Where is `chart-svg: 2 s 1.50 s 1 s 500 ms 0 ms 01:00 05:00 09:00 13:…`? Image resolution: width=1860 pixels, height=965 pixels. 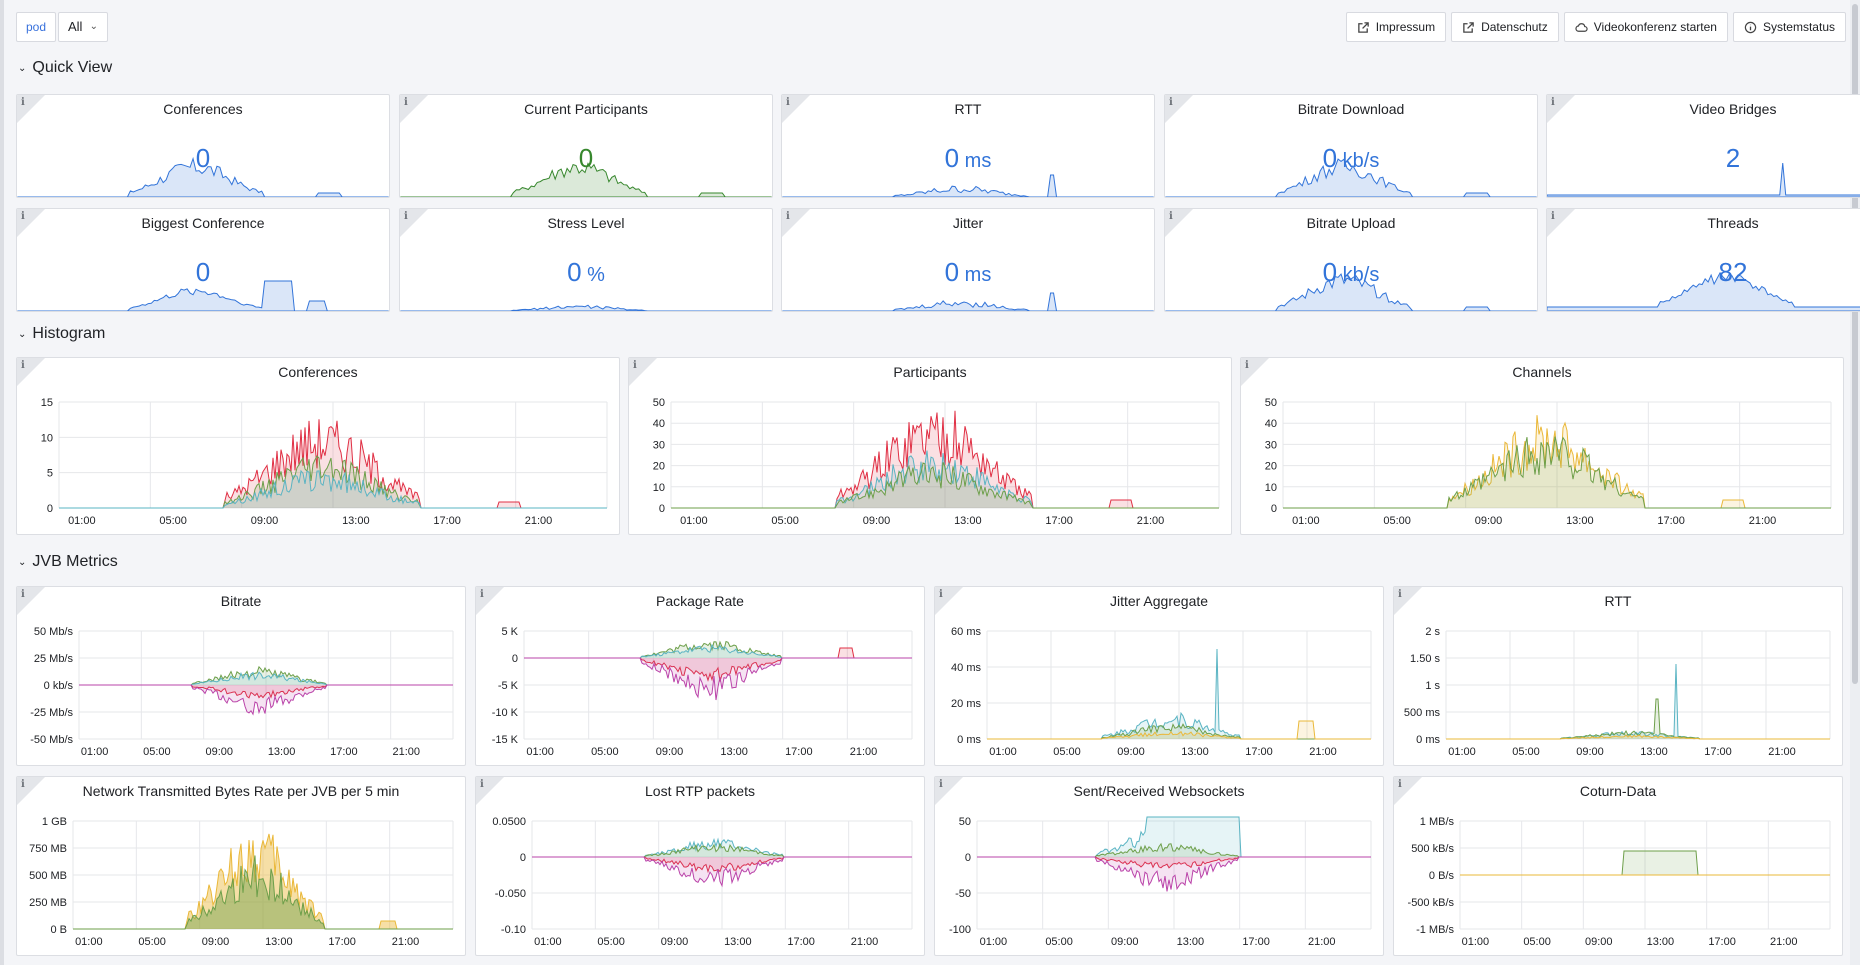
chart-svg: 2 s 1.50 s 1 s 500 ms 0 ms 01:00 05:00 09:00 13:… is located at coordinates (1617, 692).